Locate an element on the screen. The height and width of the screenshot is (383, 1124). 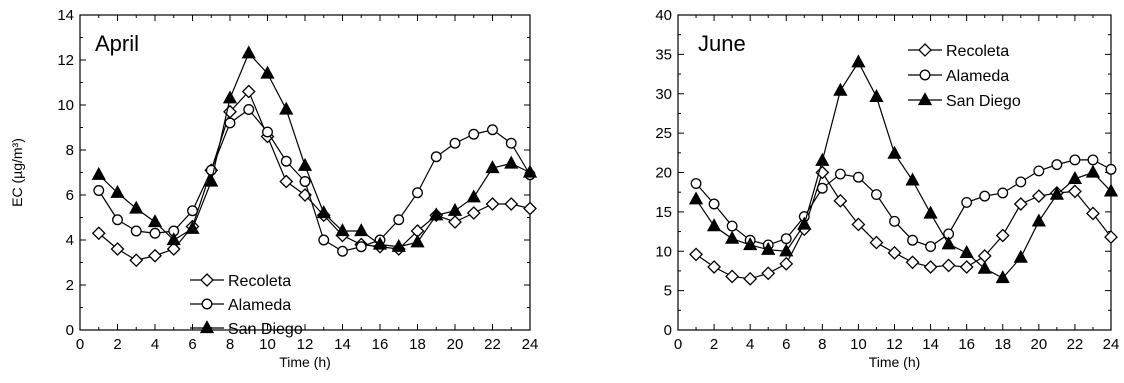
legend-label: Recoleta is located at coordinates (977, 51).